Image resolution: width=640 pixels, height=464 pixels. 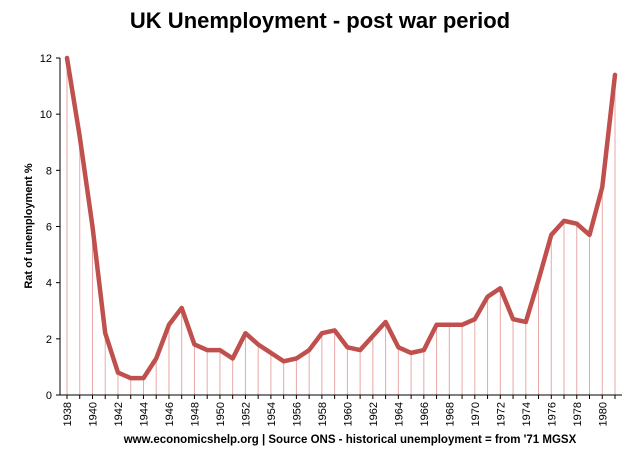 I want to click on x-tick-label: 1964, so click(x=399, y=414).